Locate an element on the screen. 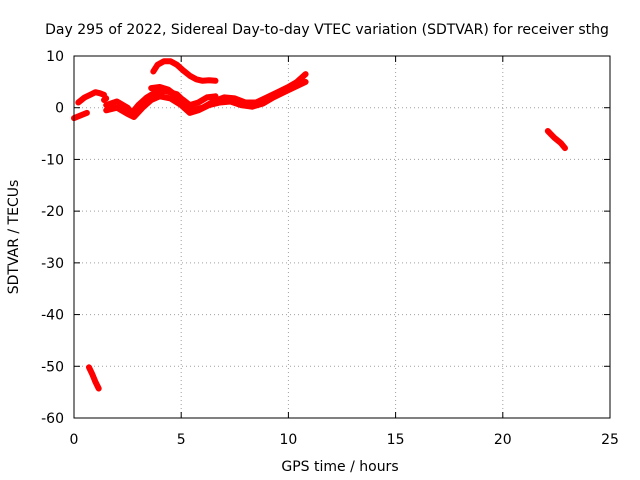 The width and height of the screenshot is (640, 480). y-tick-labels: -60 -50 -40 -30 -20 -10 0 10 is located at coordinates (52, 238).